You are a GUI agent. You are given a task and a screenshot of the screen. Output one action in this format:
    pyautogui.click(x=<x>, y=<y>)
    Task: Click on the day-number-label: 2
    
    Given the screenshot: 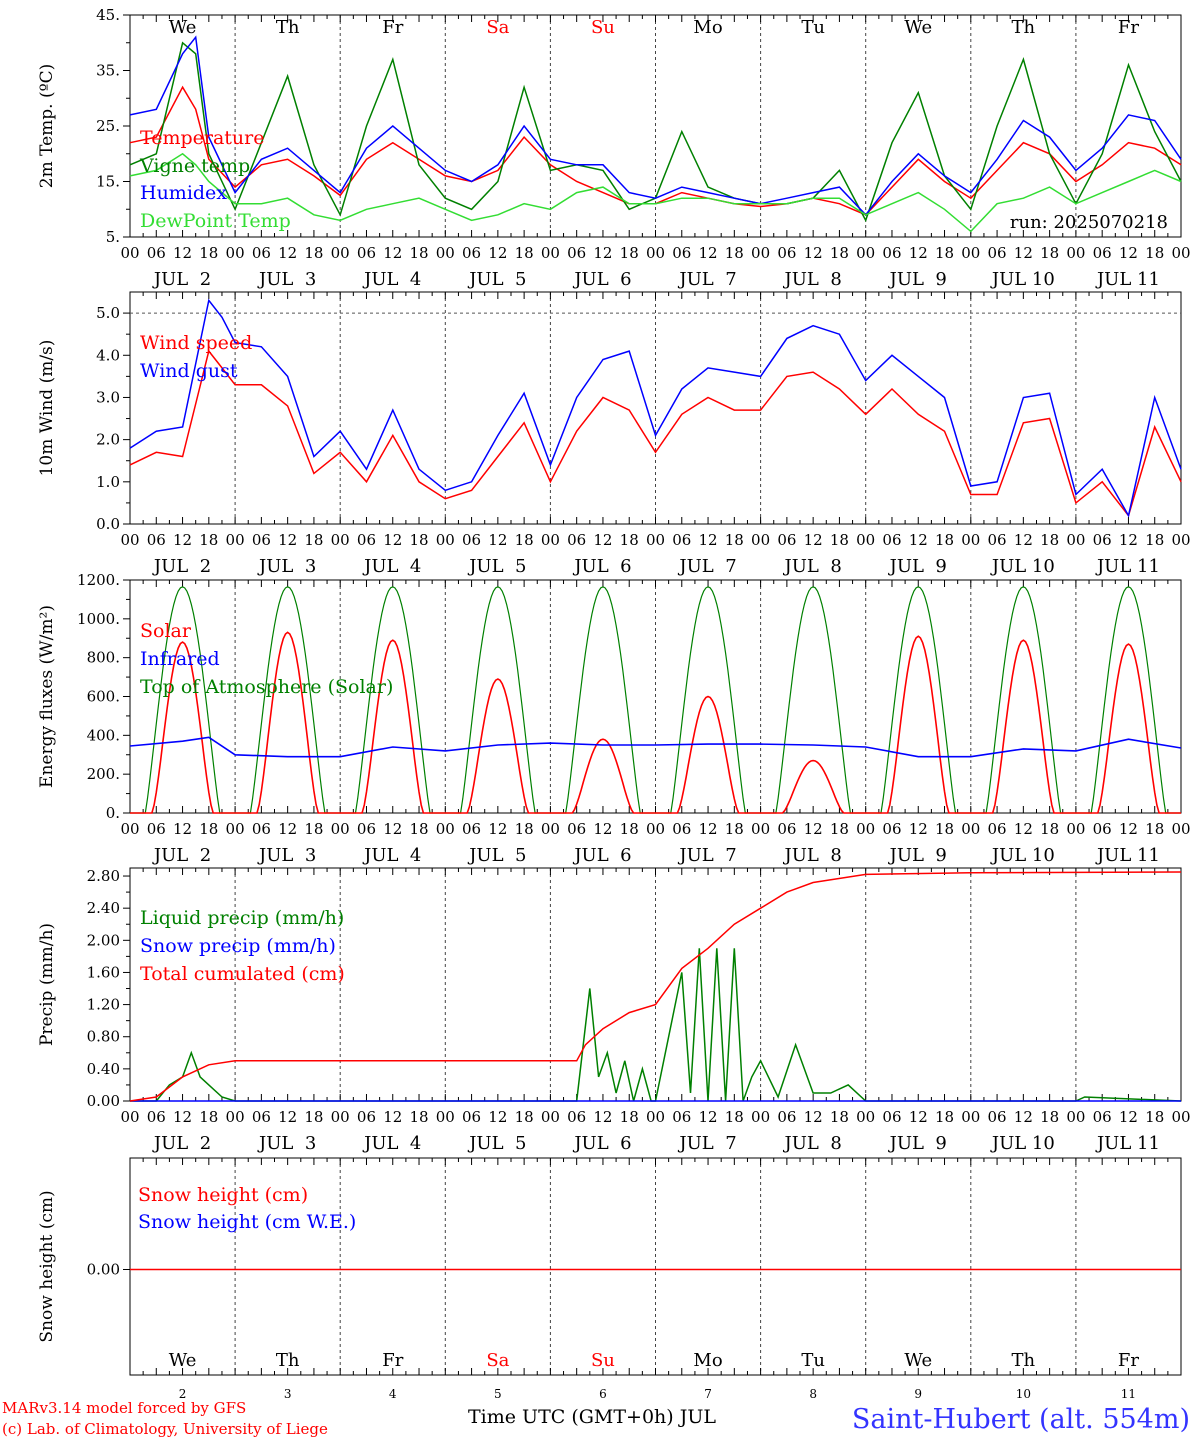 What is the action you would take?
    pyautogui.click(x=183, y=1394)
    